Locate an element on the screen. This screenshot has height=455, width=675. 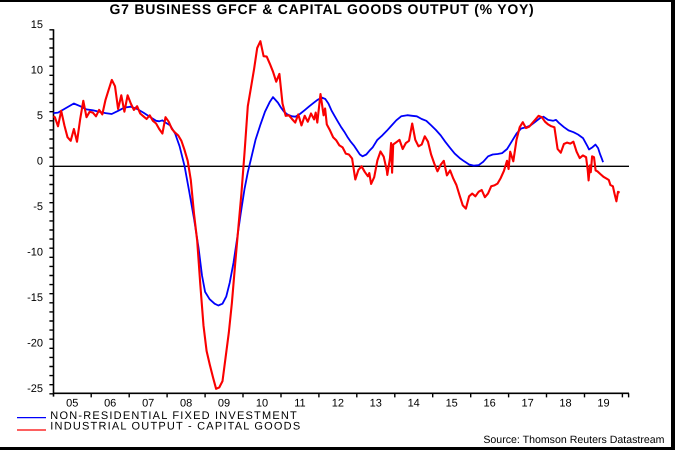
svg-text: 18 is located at coordinates (565, 404).